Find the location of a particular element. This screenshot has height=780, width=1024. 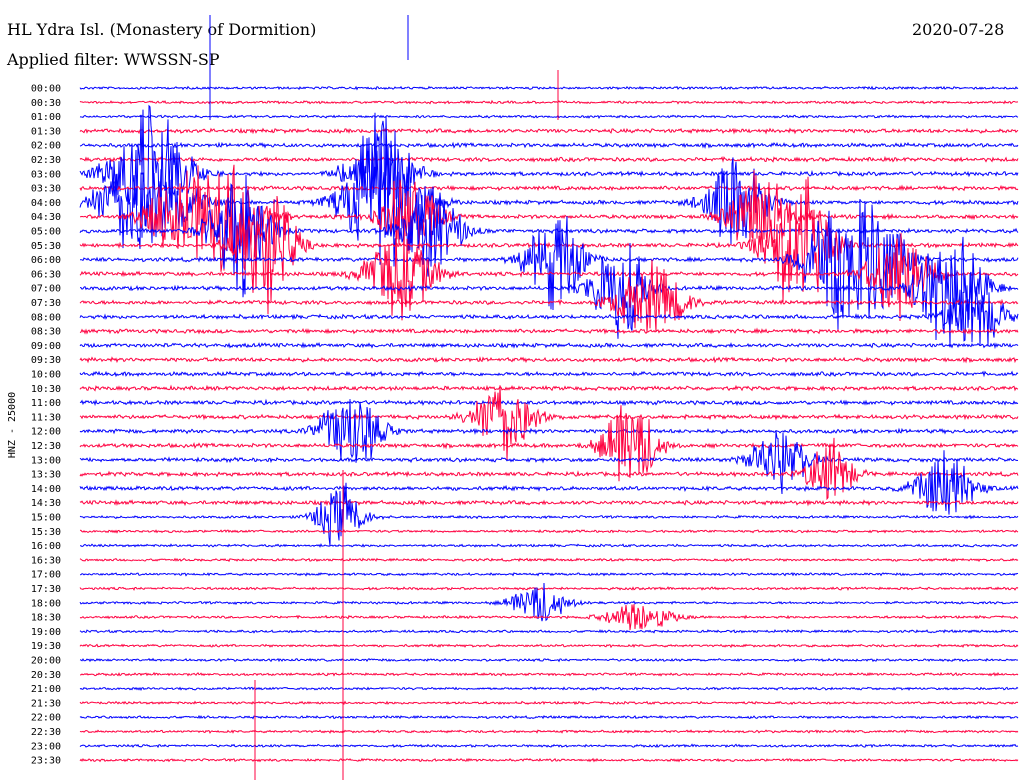

time-tick-label: 00:30 is located at coordinates (46, 103).